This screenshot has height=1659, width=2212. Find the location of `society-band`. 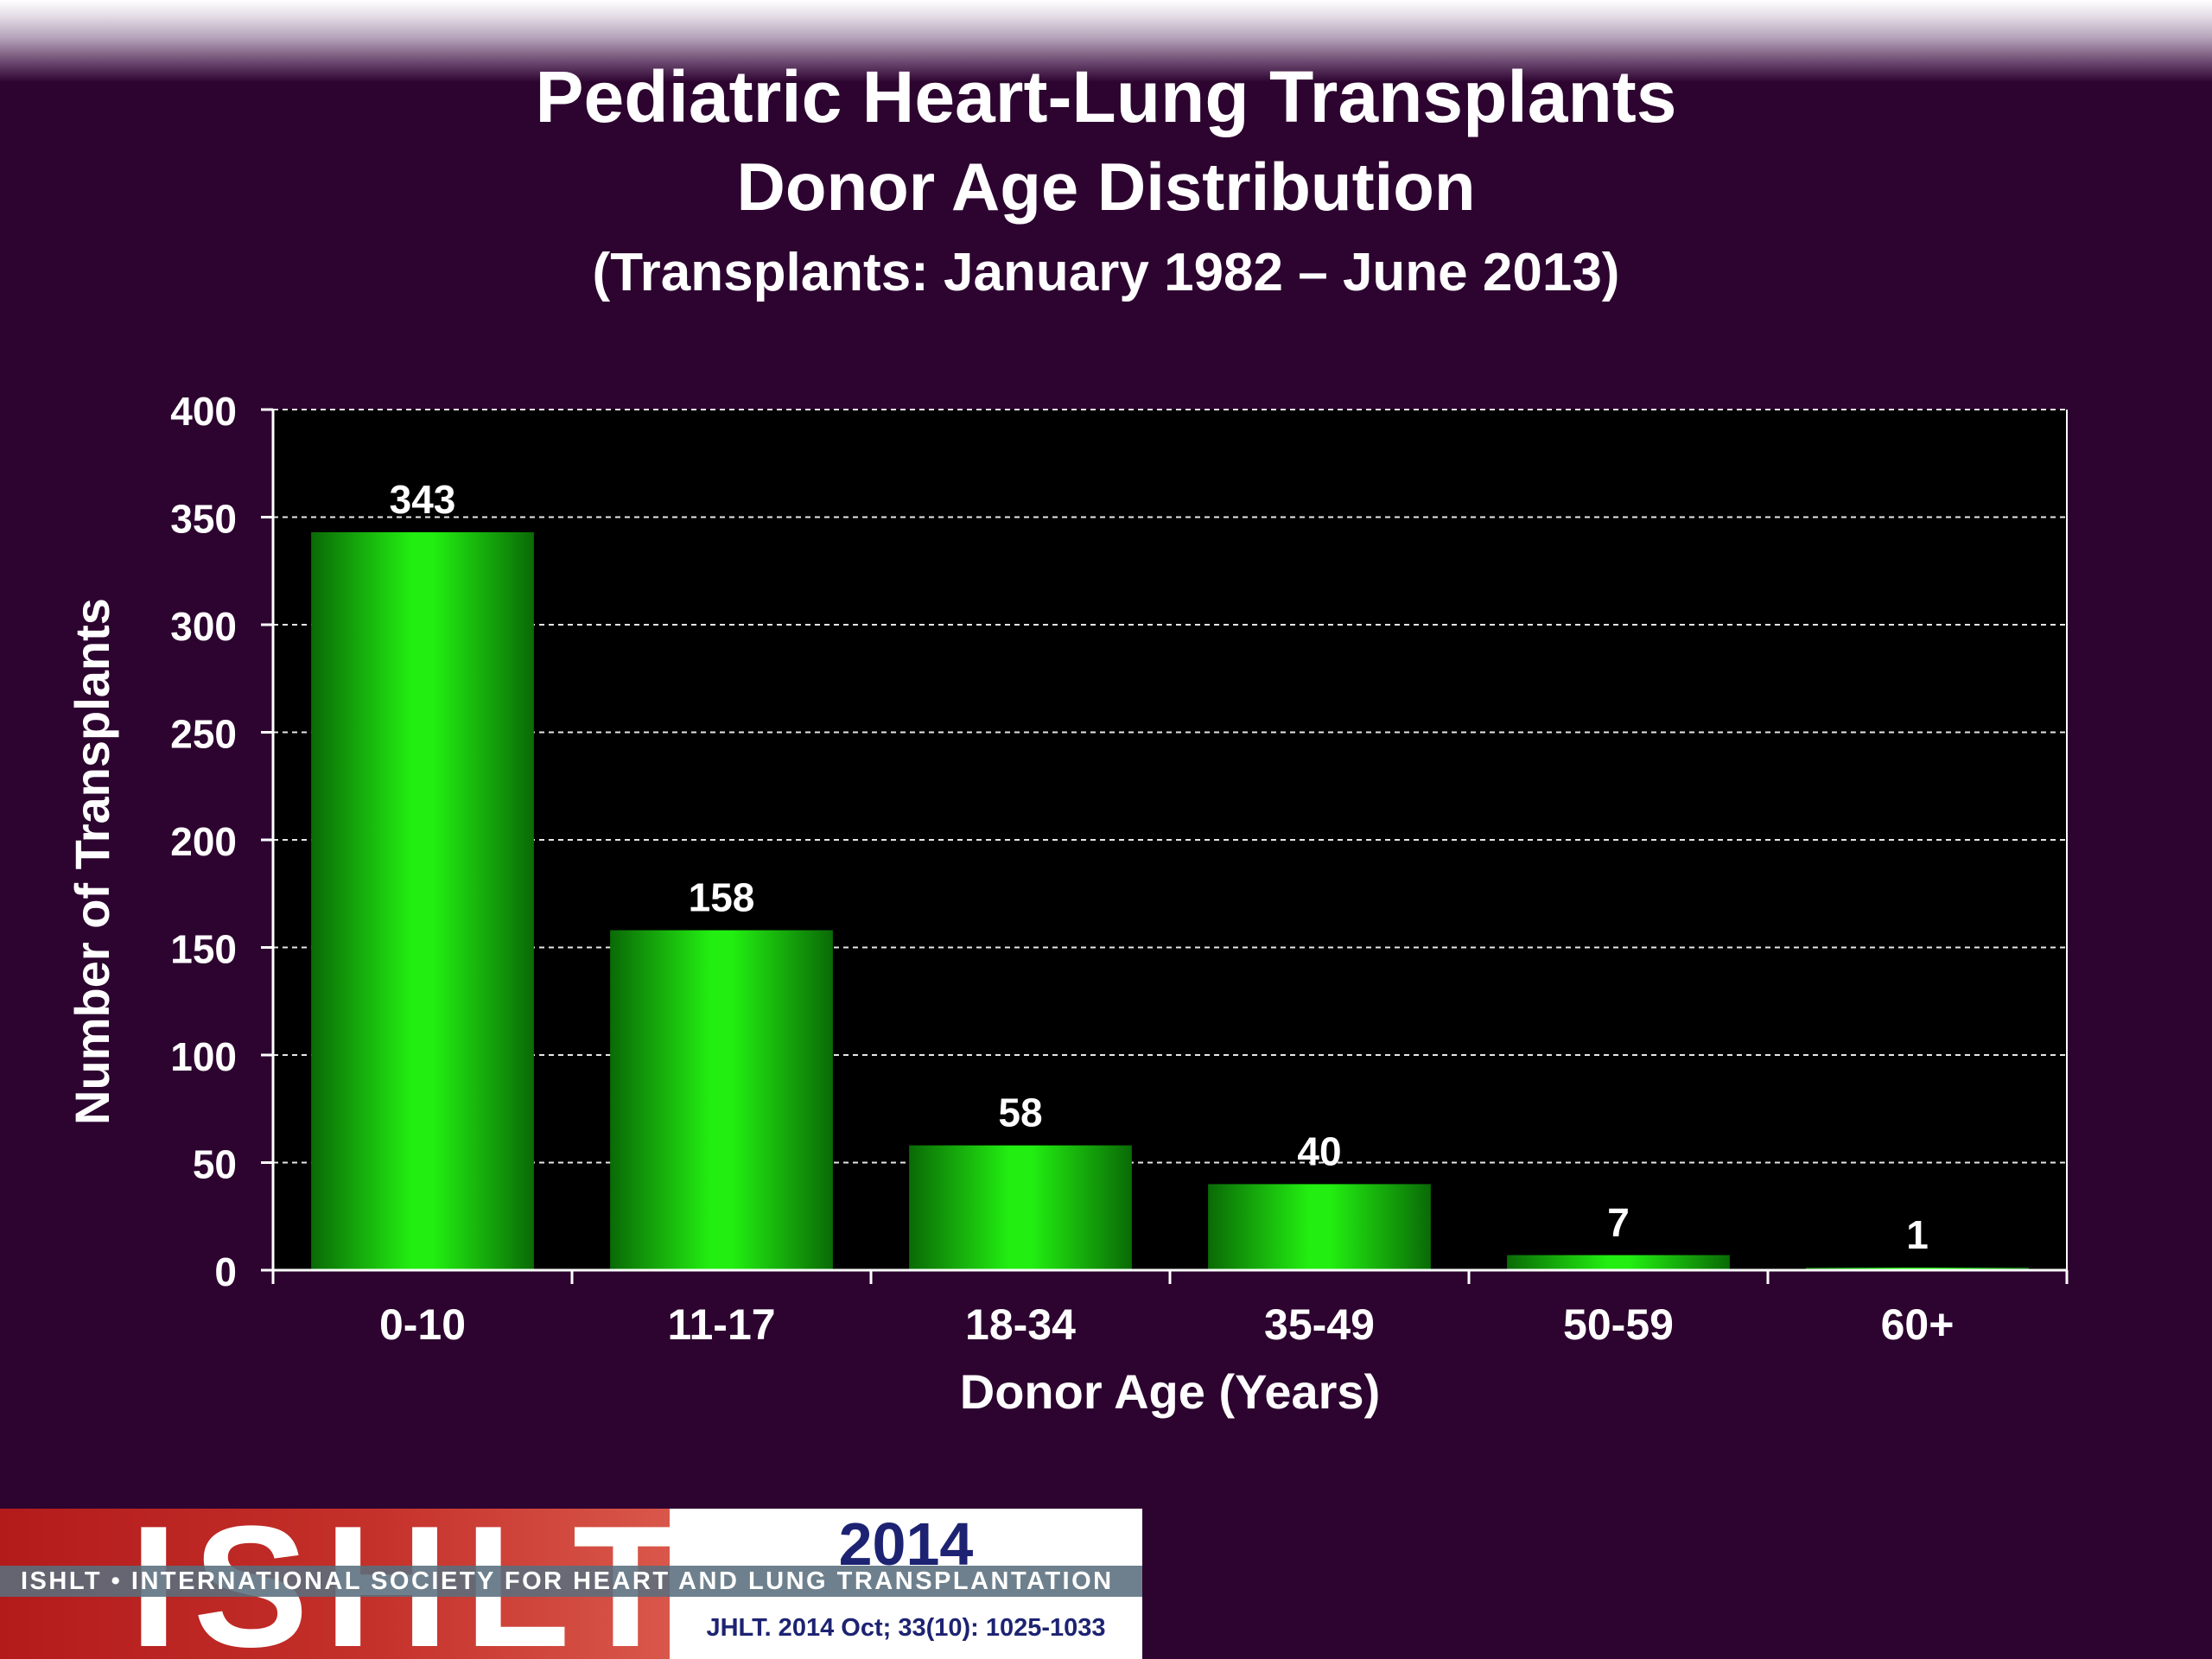

society-band is located at coordinates (571, 1581).